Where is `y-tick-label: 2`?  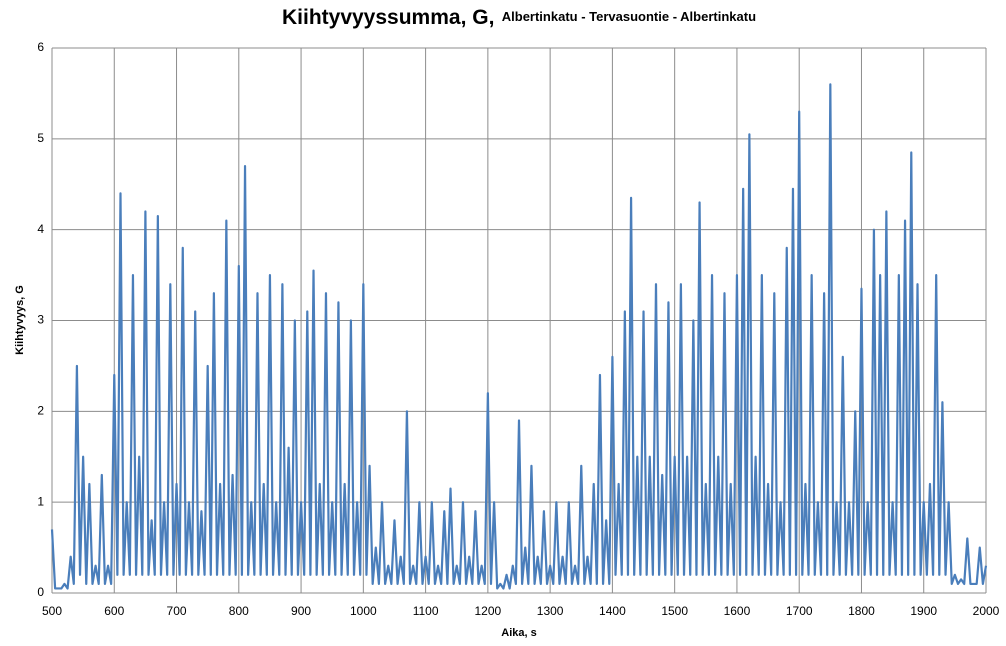 y-tick-label: 2 is located at coordinates (40, 411).